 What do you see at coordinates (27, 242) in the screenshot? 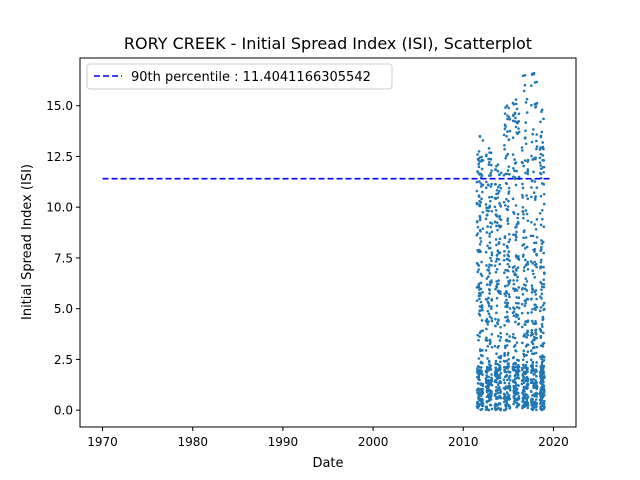
I see `y-axis-label: Initial Spread Index (ISI)` at bounding box center [27, 242].